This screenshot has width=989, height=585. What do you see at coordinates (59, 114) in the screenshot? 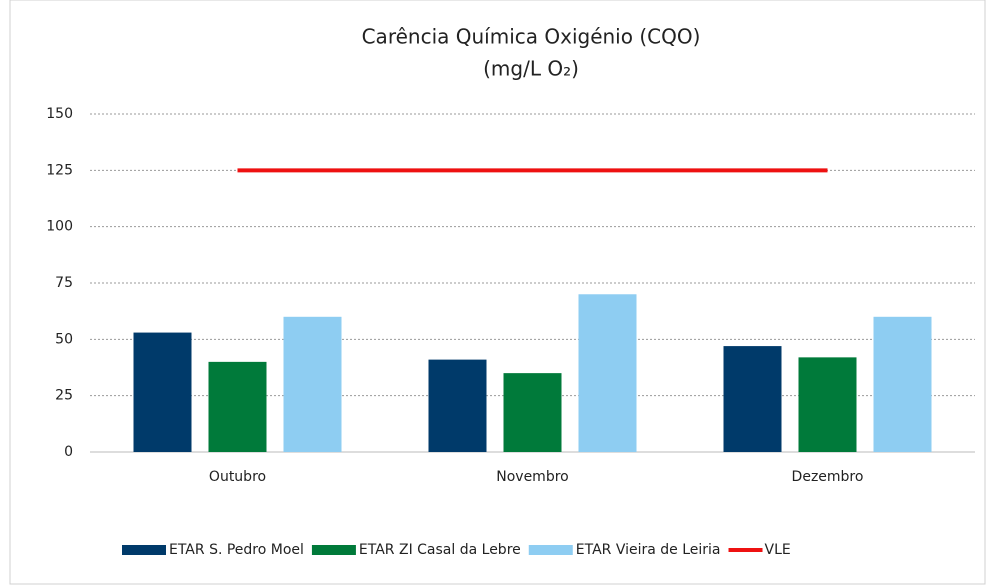
I see `y-tick-label: 150` at bounding box center [59, 114].